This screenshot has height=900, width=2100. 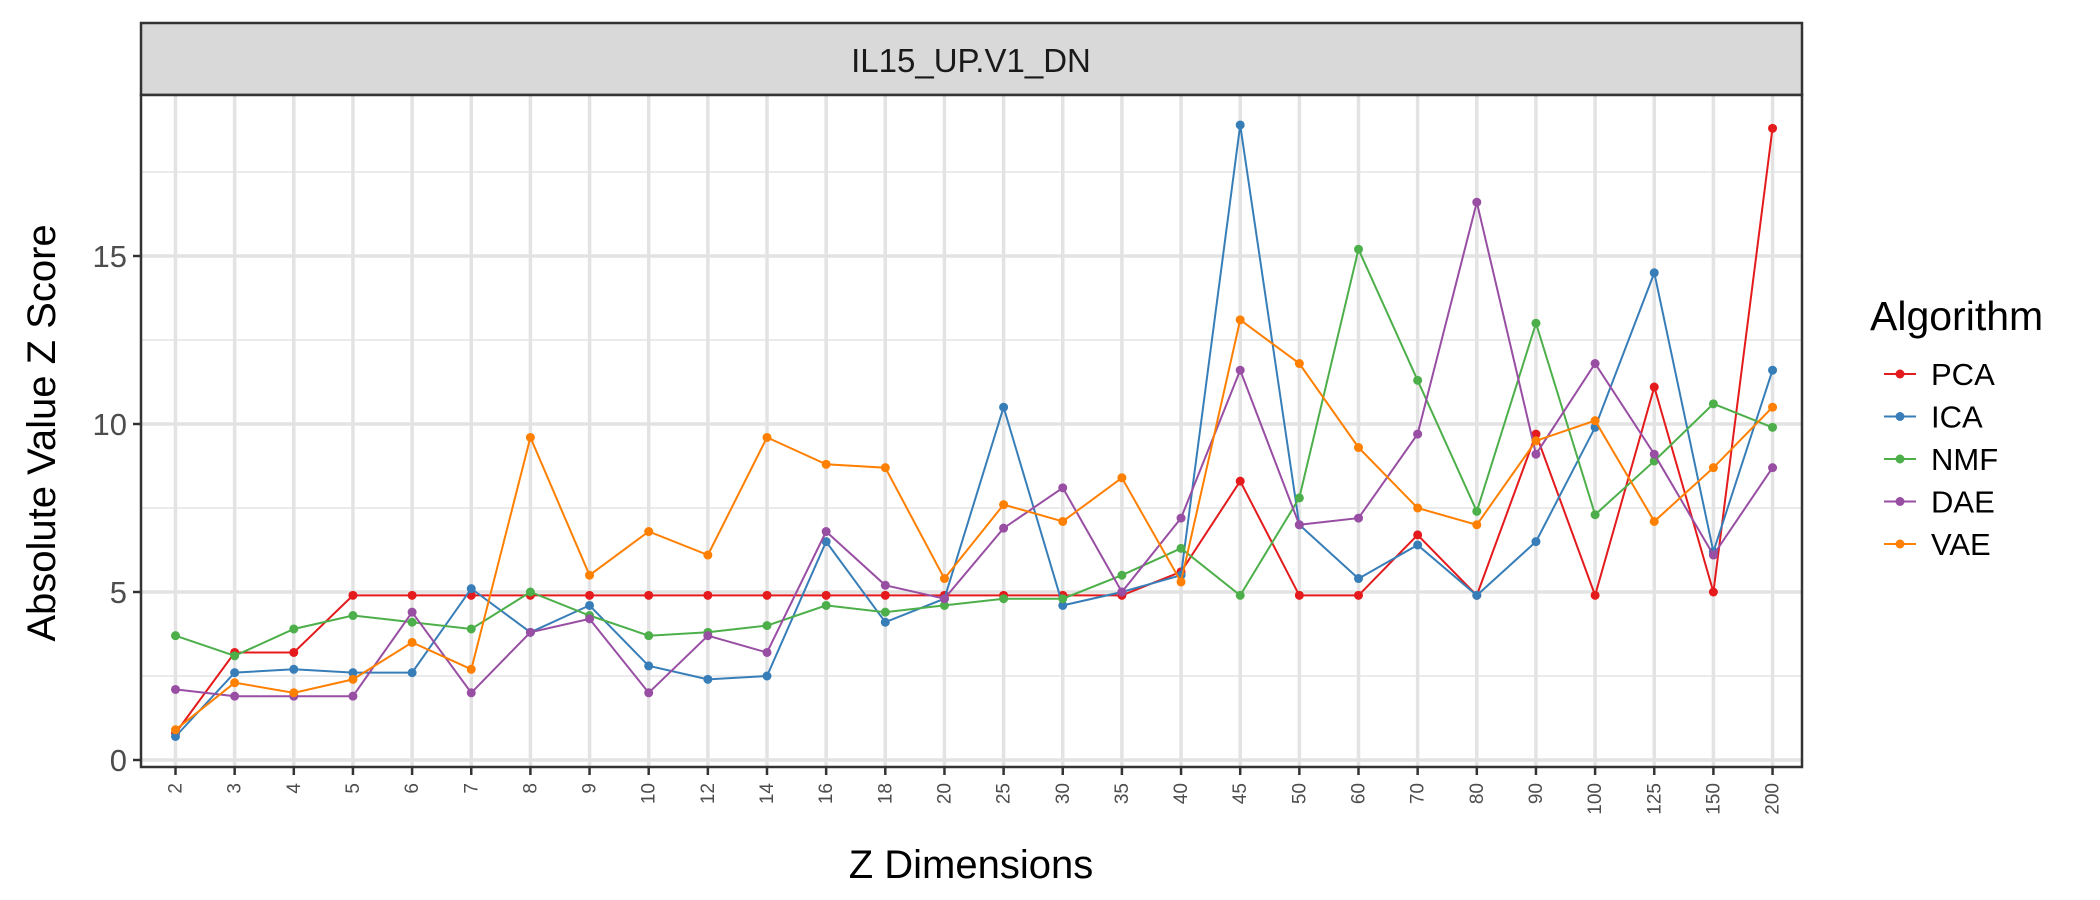 What do you see at coordinates (110, 424) in the screenshot?
I see `y-tick-label: 10` at bounding box center [110, 424].